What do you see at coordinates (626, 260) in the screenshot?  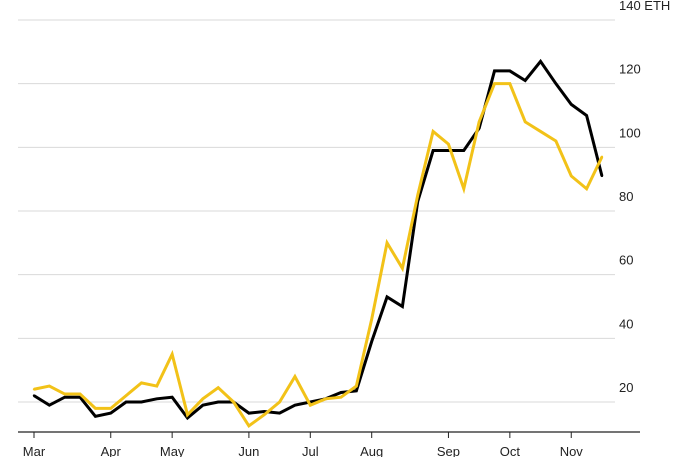 I see `y-tick-label-60: 60` at bounding box center [626, 260].